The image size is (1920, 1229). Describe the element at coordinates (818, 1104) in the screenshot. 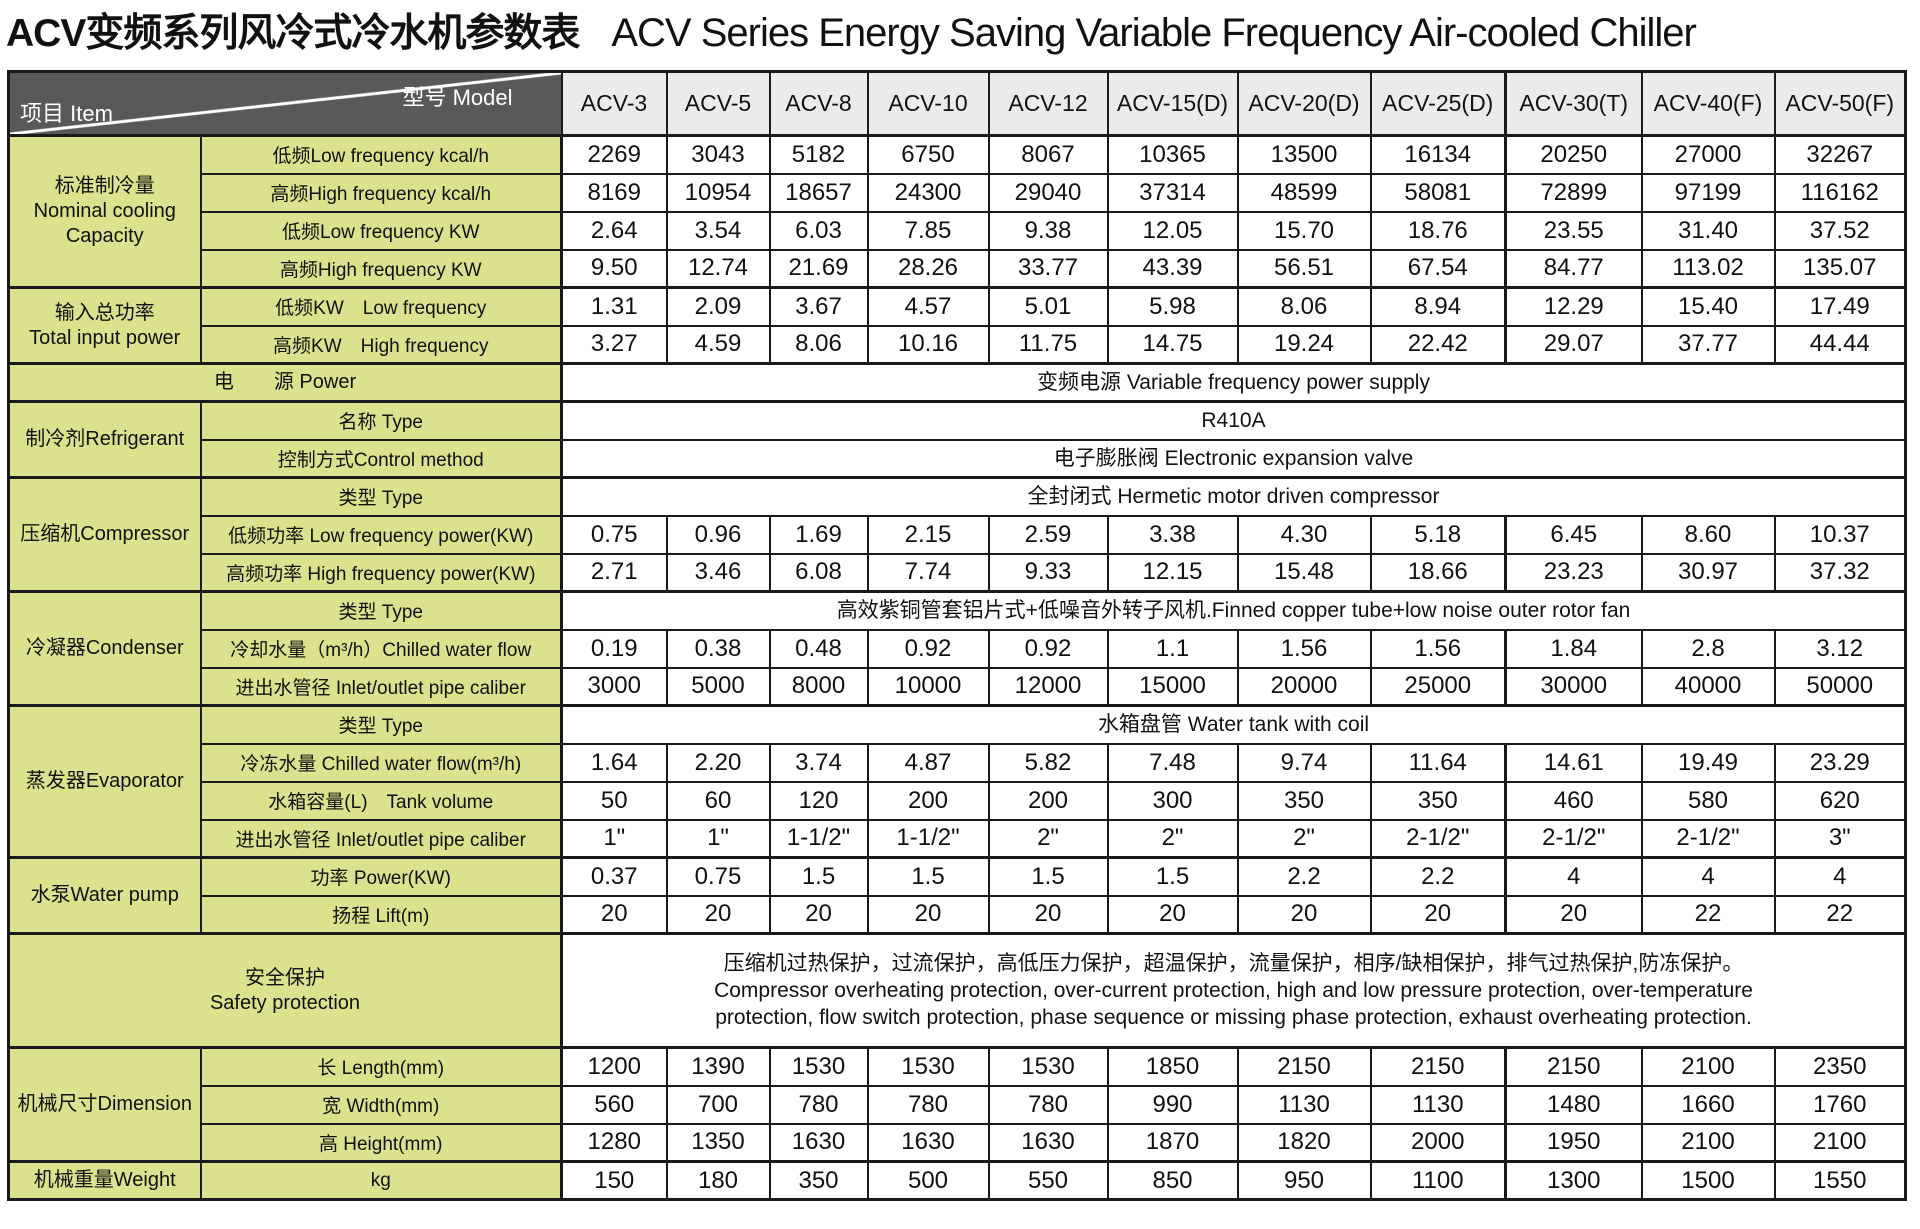

I see `value-cell: 780` at that location.